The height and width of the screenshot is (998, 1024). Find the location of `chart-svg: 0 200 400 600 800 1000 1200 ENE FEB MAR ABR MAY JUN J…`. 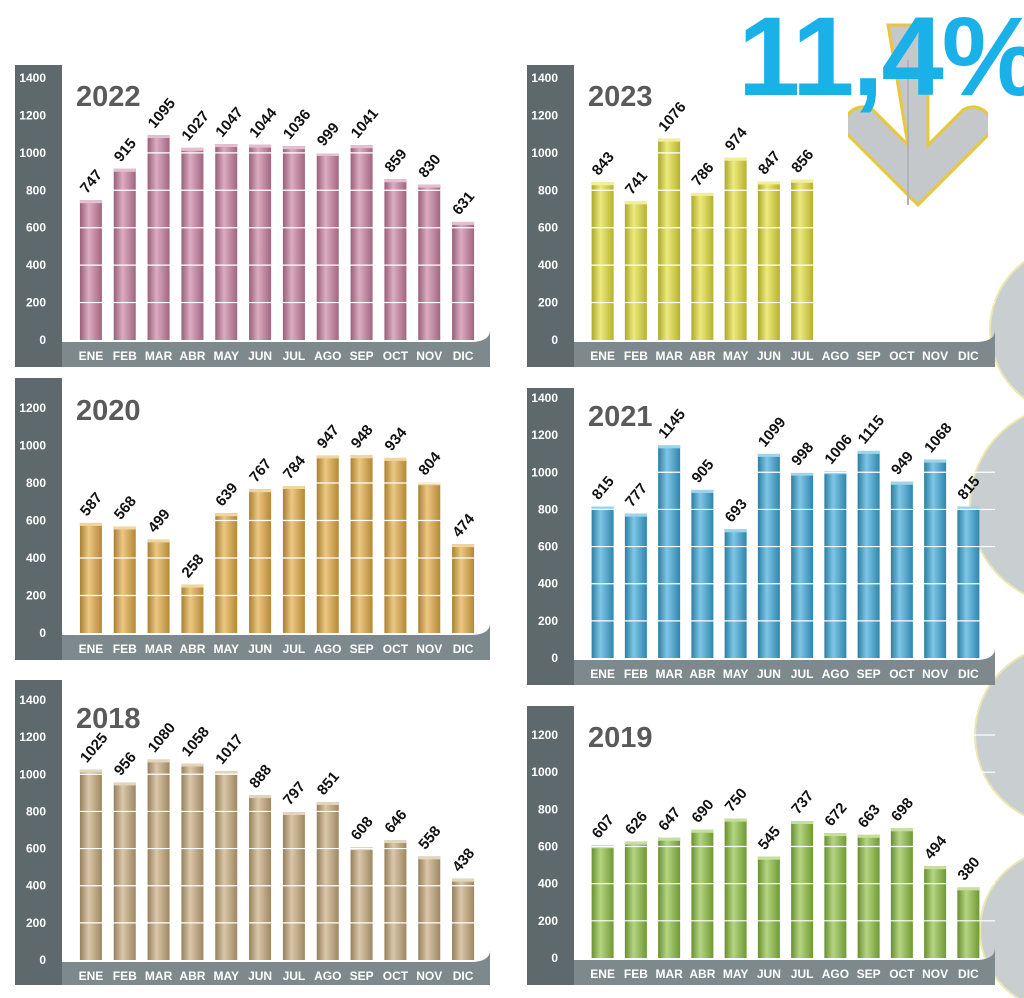

chart-svg: 0 200 400 600 800 1000 1200 ENE FEB MAR ABR MAY JUN J… is located at coordinates (252, 519).